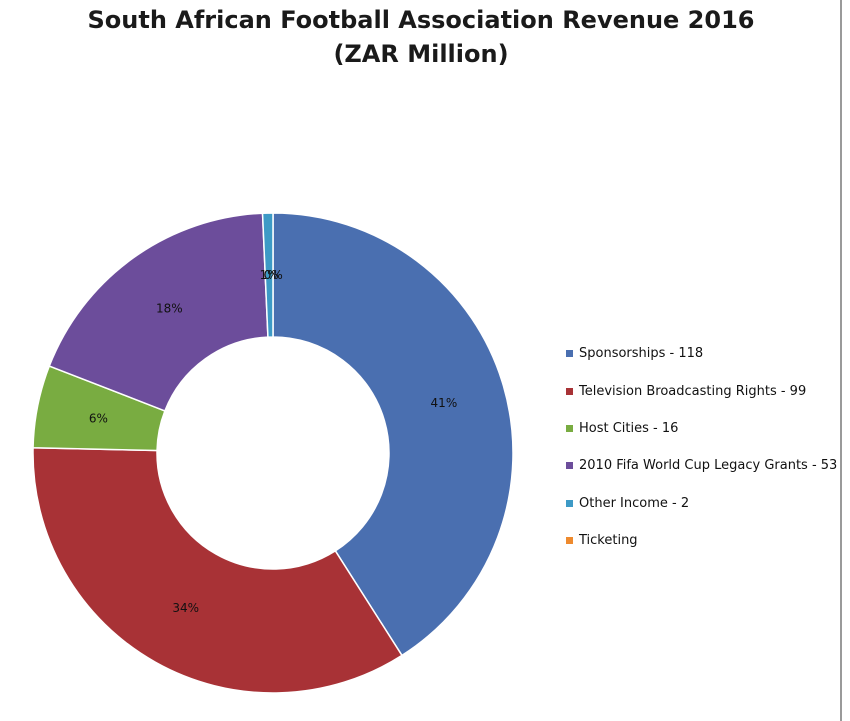 This screenshot has width=850, height=721. I want to click on legend-label: Television Broadcasting Rights - 99, so click(693, 391).